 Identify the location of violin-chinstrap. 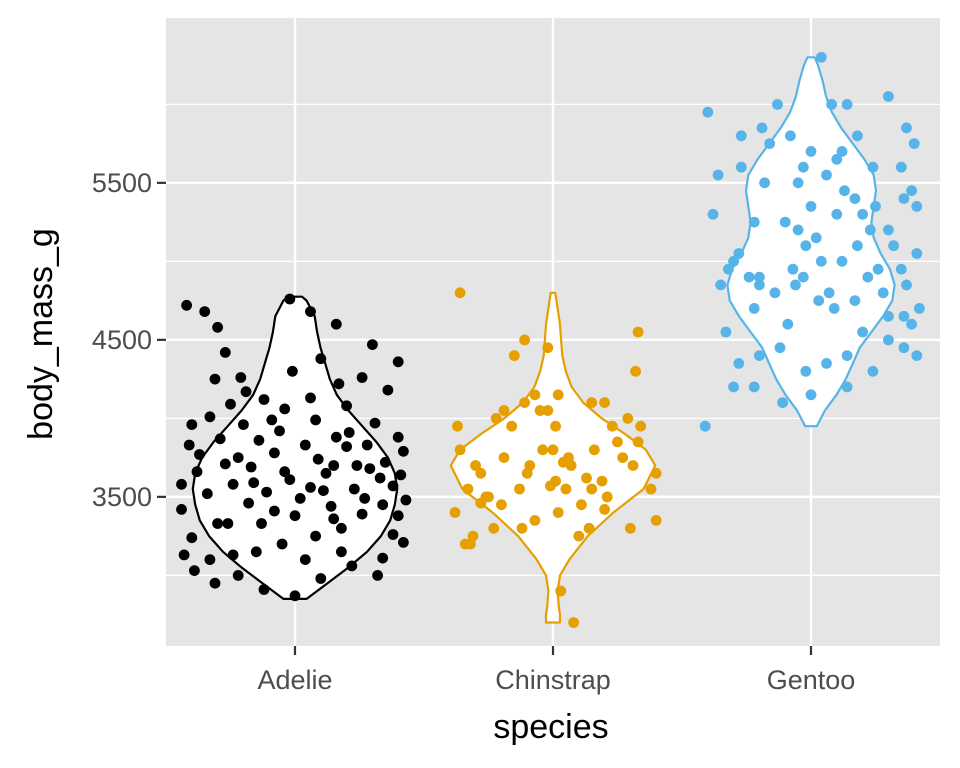
(553, 457).